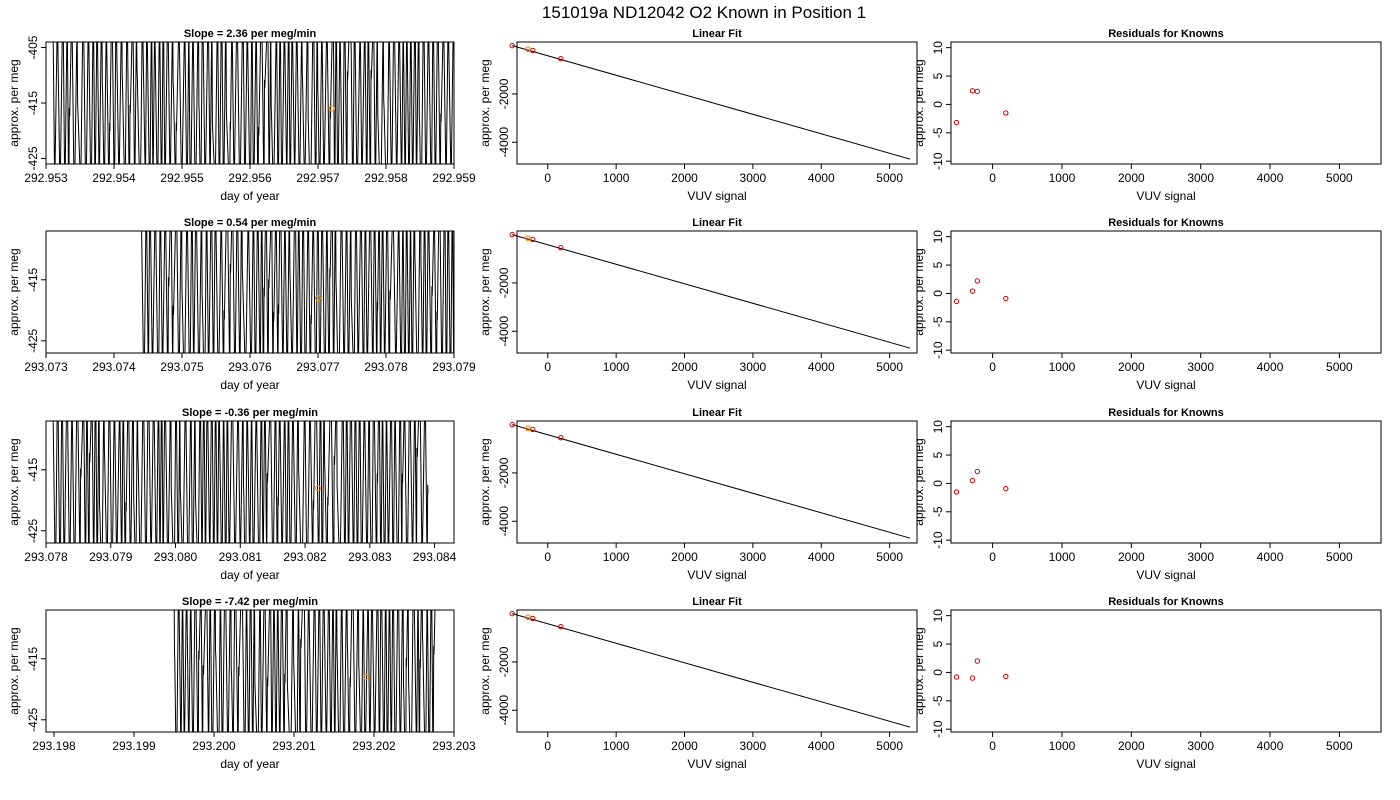 The height and width of the screenshot is (800, 1400). I want to click on x-tick-label: 293.073, so click(46, 367).